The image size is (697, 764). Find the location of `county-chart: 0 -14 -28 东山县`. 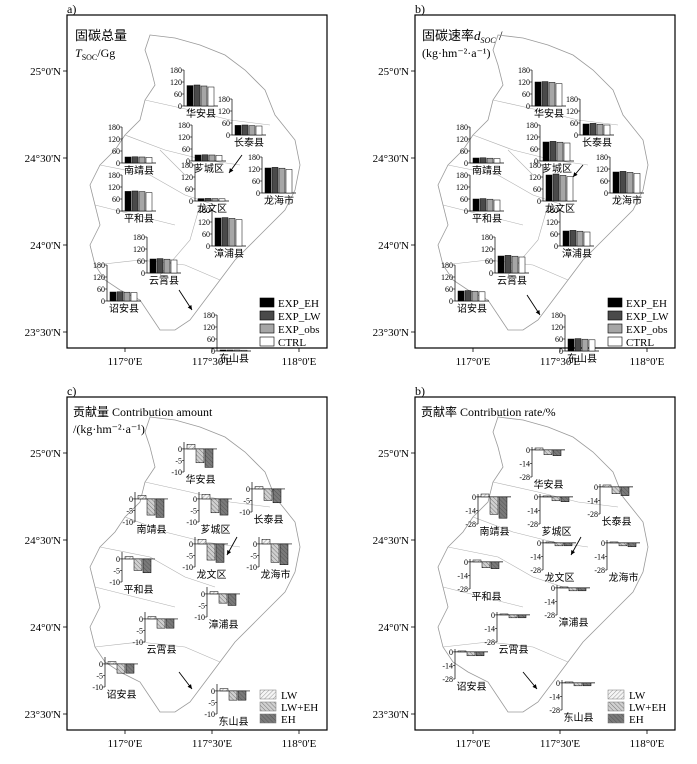

county-chart: 0 -14 -28 东山县 is located at coordinates (572, 701).